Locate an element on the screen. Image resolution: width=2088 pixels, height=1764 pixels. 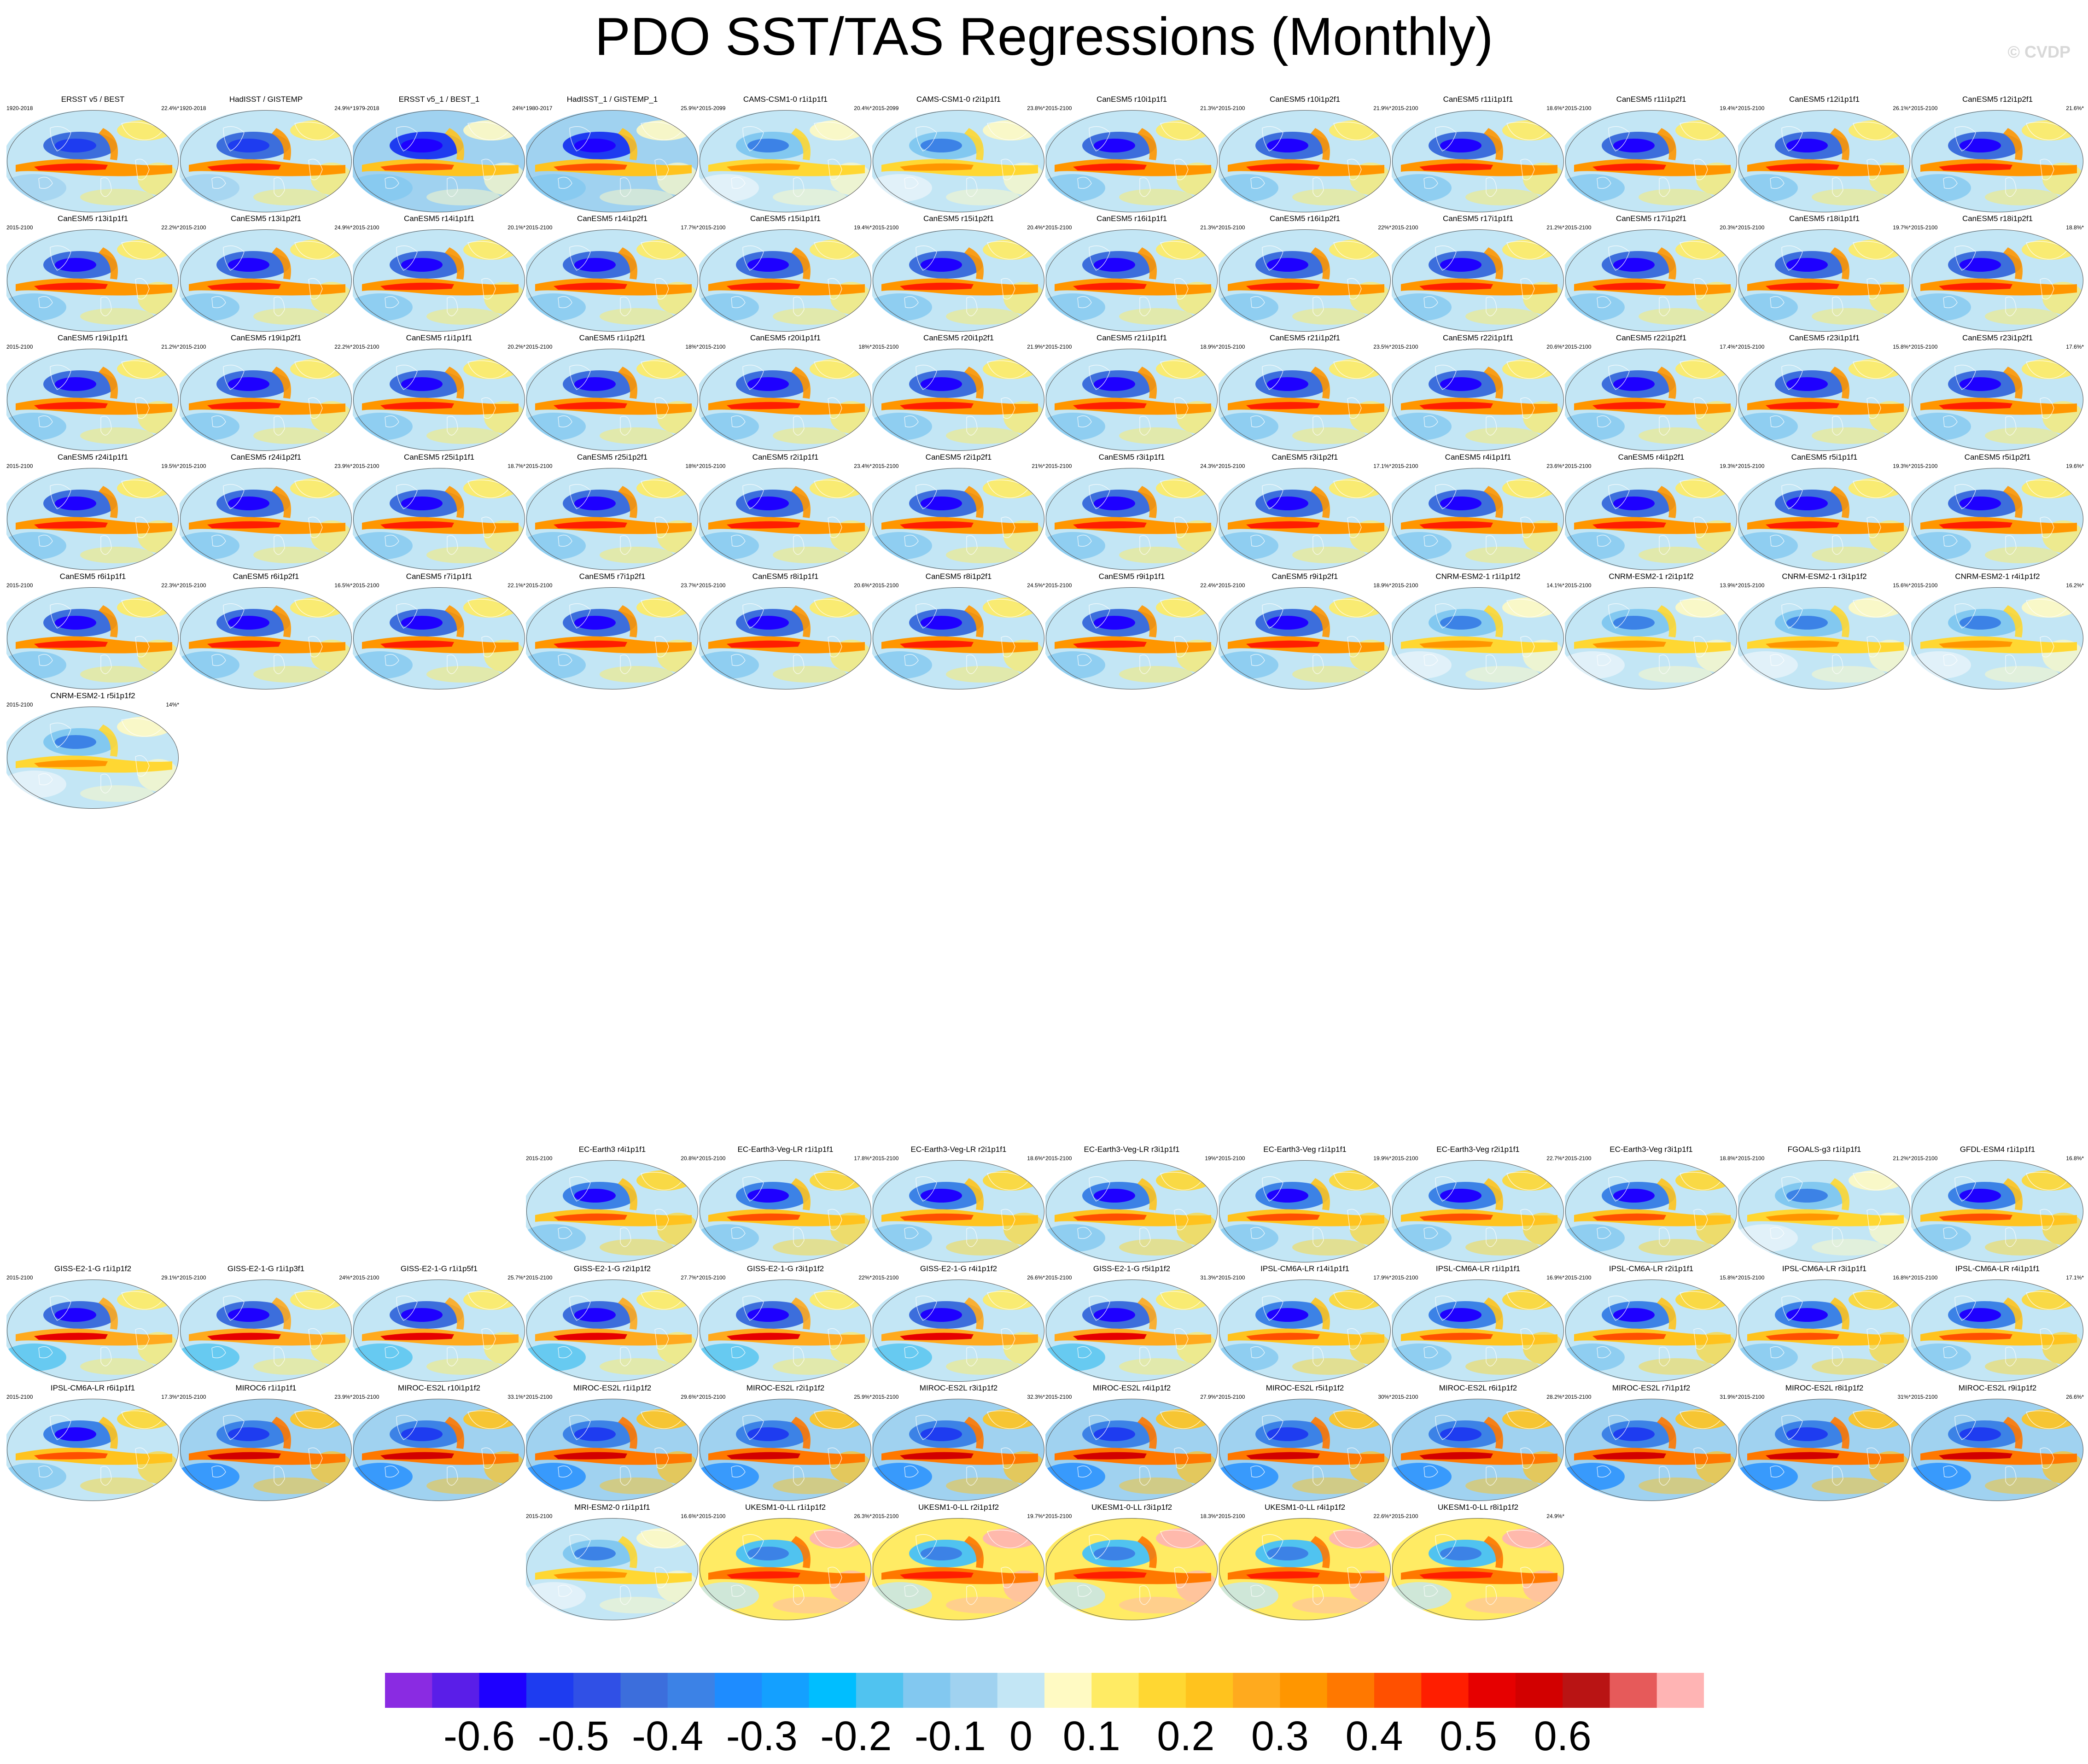
panel-title: CanESM5 r17i1p1f1 is located at coordinates (1478, 219).